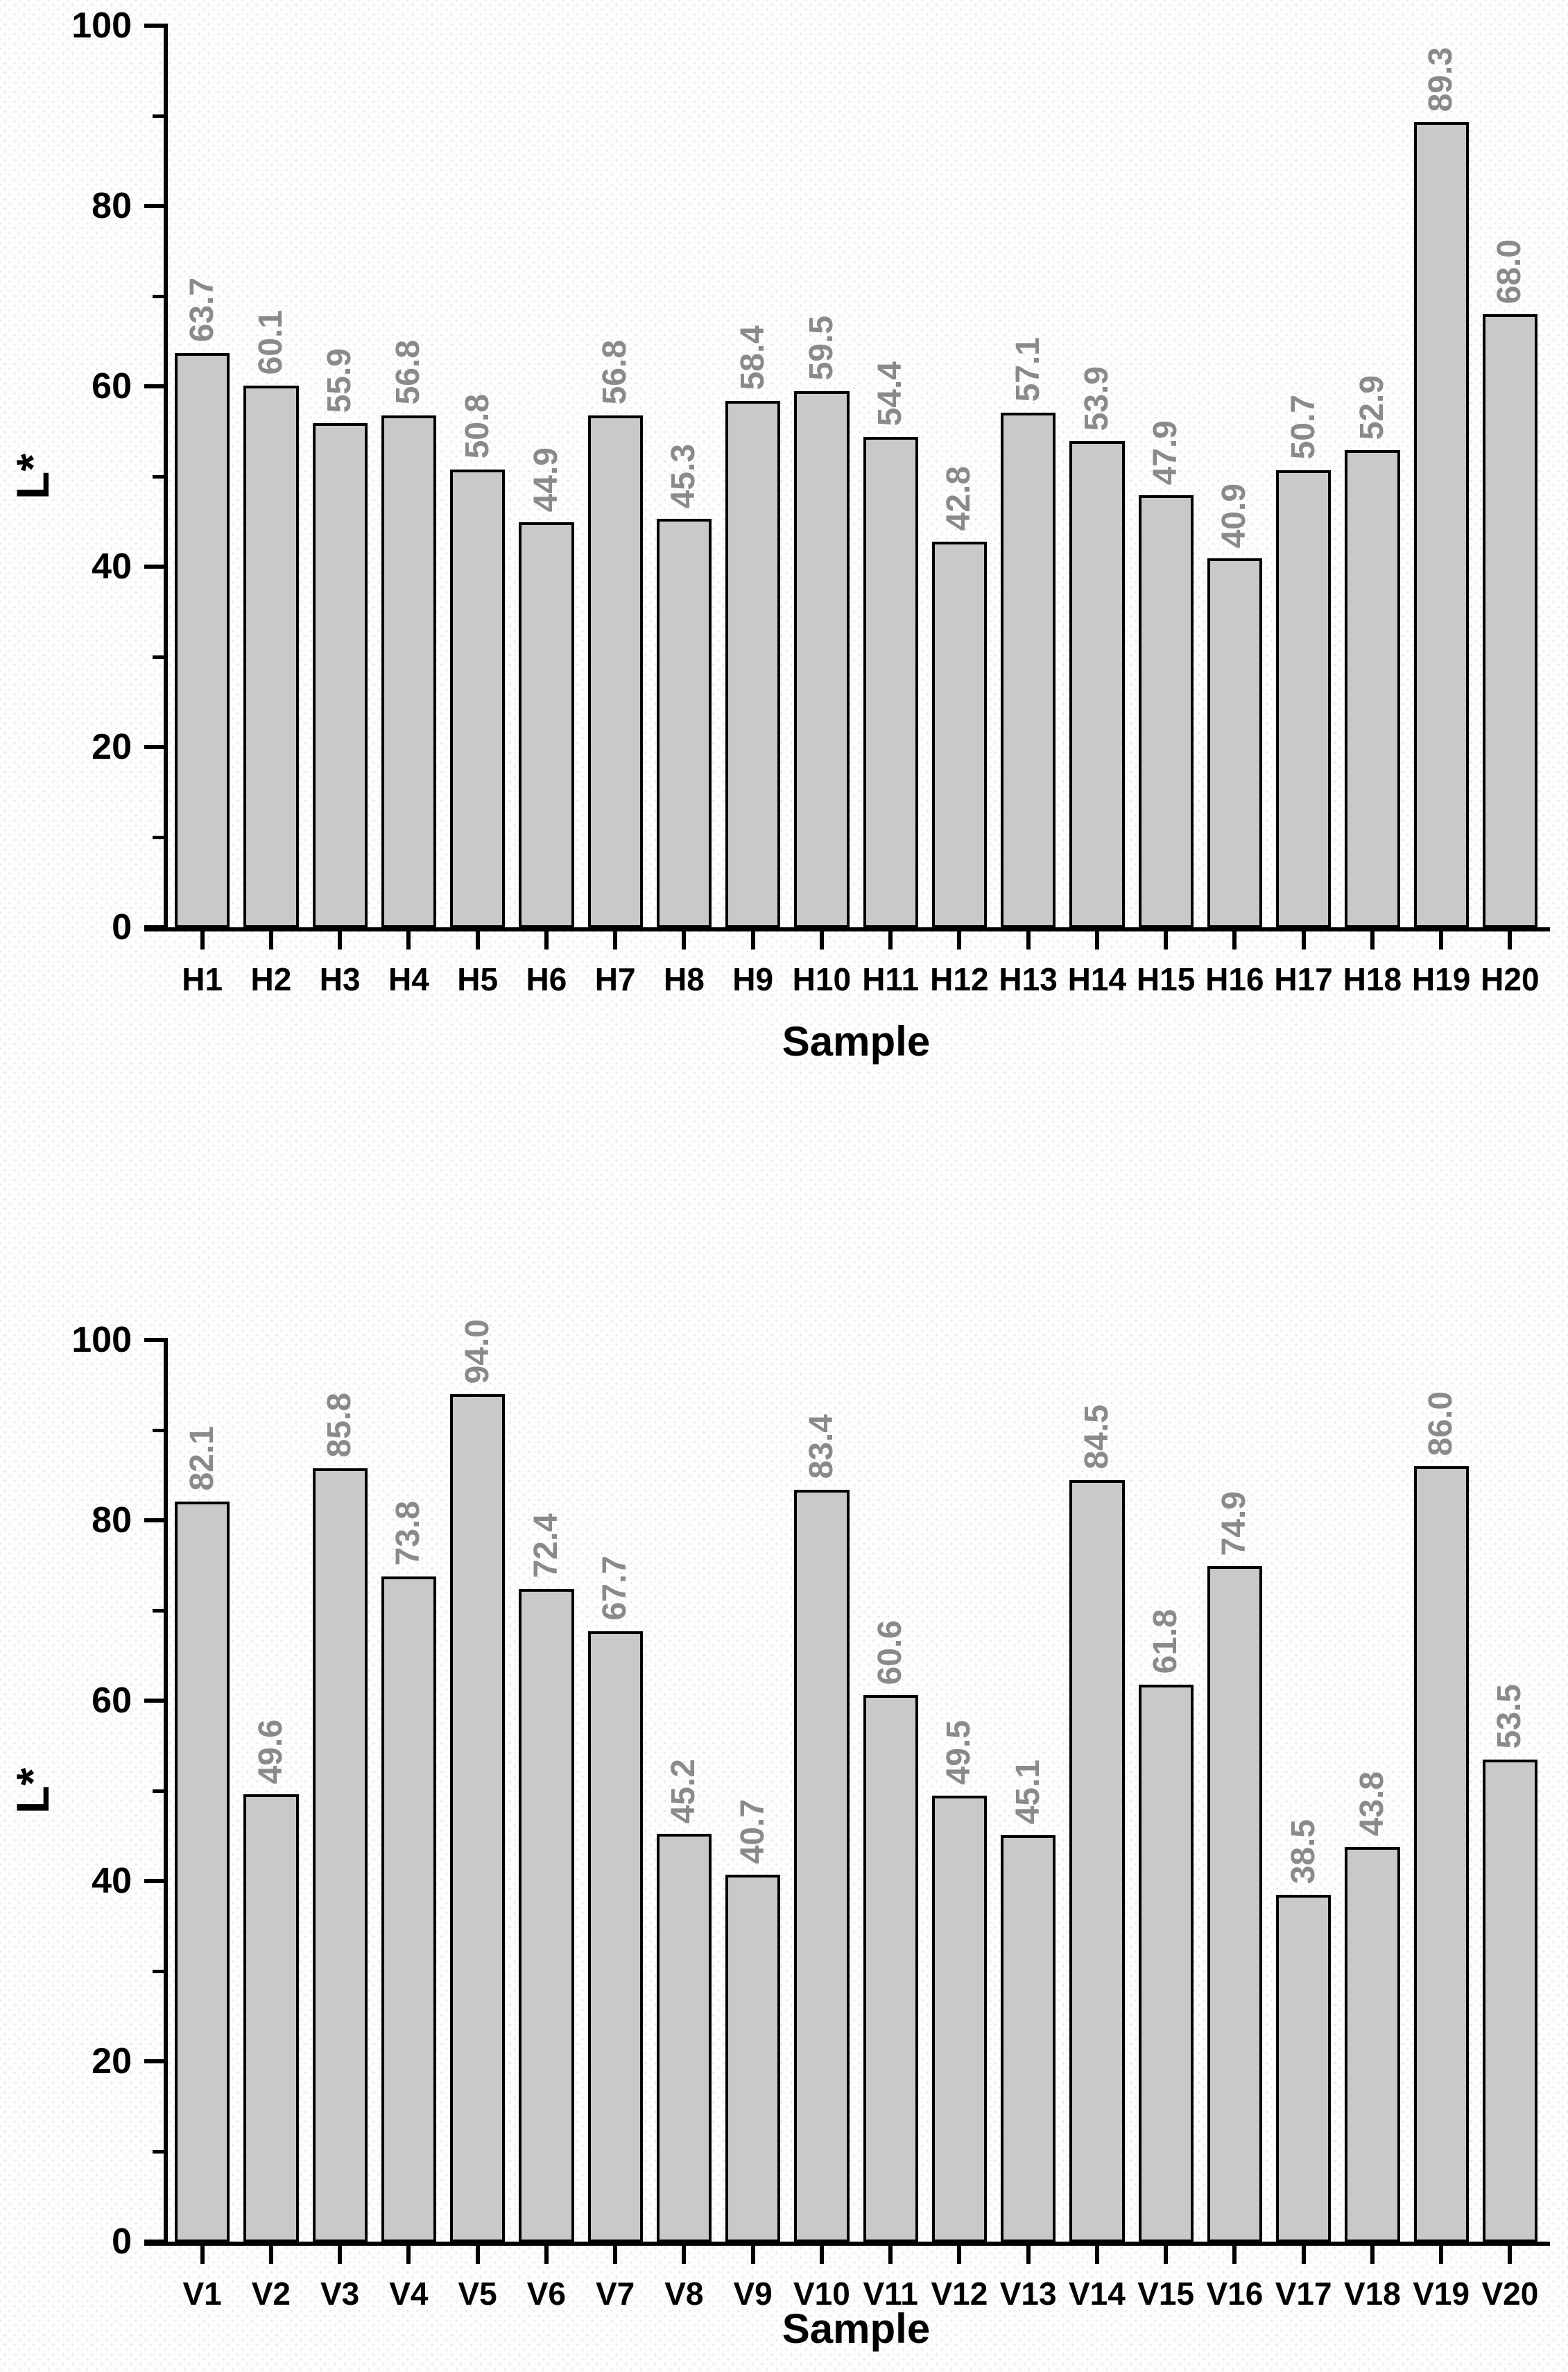  What do you see at coordinates (166, 477) in the screenshot?
I see `y-axis-line` at bounding box center [166, 477].